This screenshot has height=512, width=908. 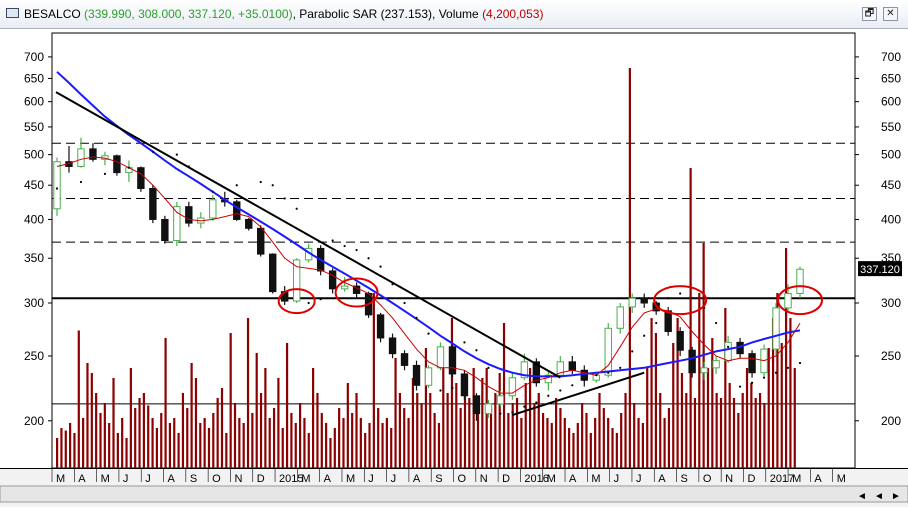 I want to click on last-price-label: 337.120, so click(x=880, y=270).